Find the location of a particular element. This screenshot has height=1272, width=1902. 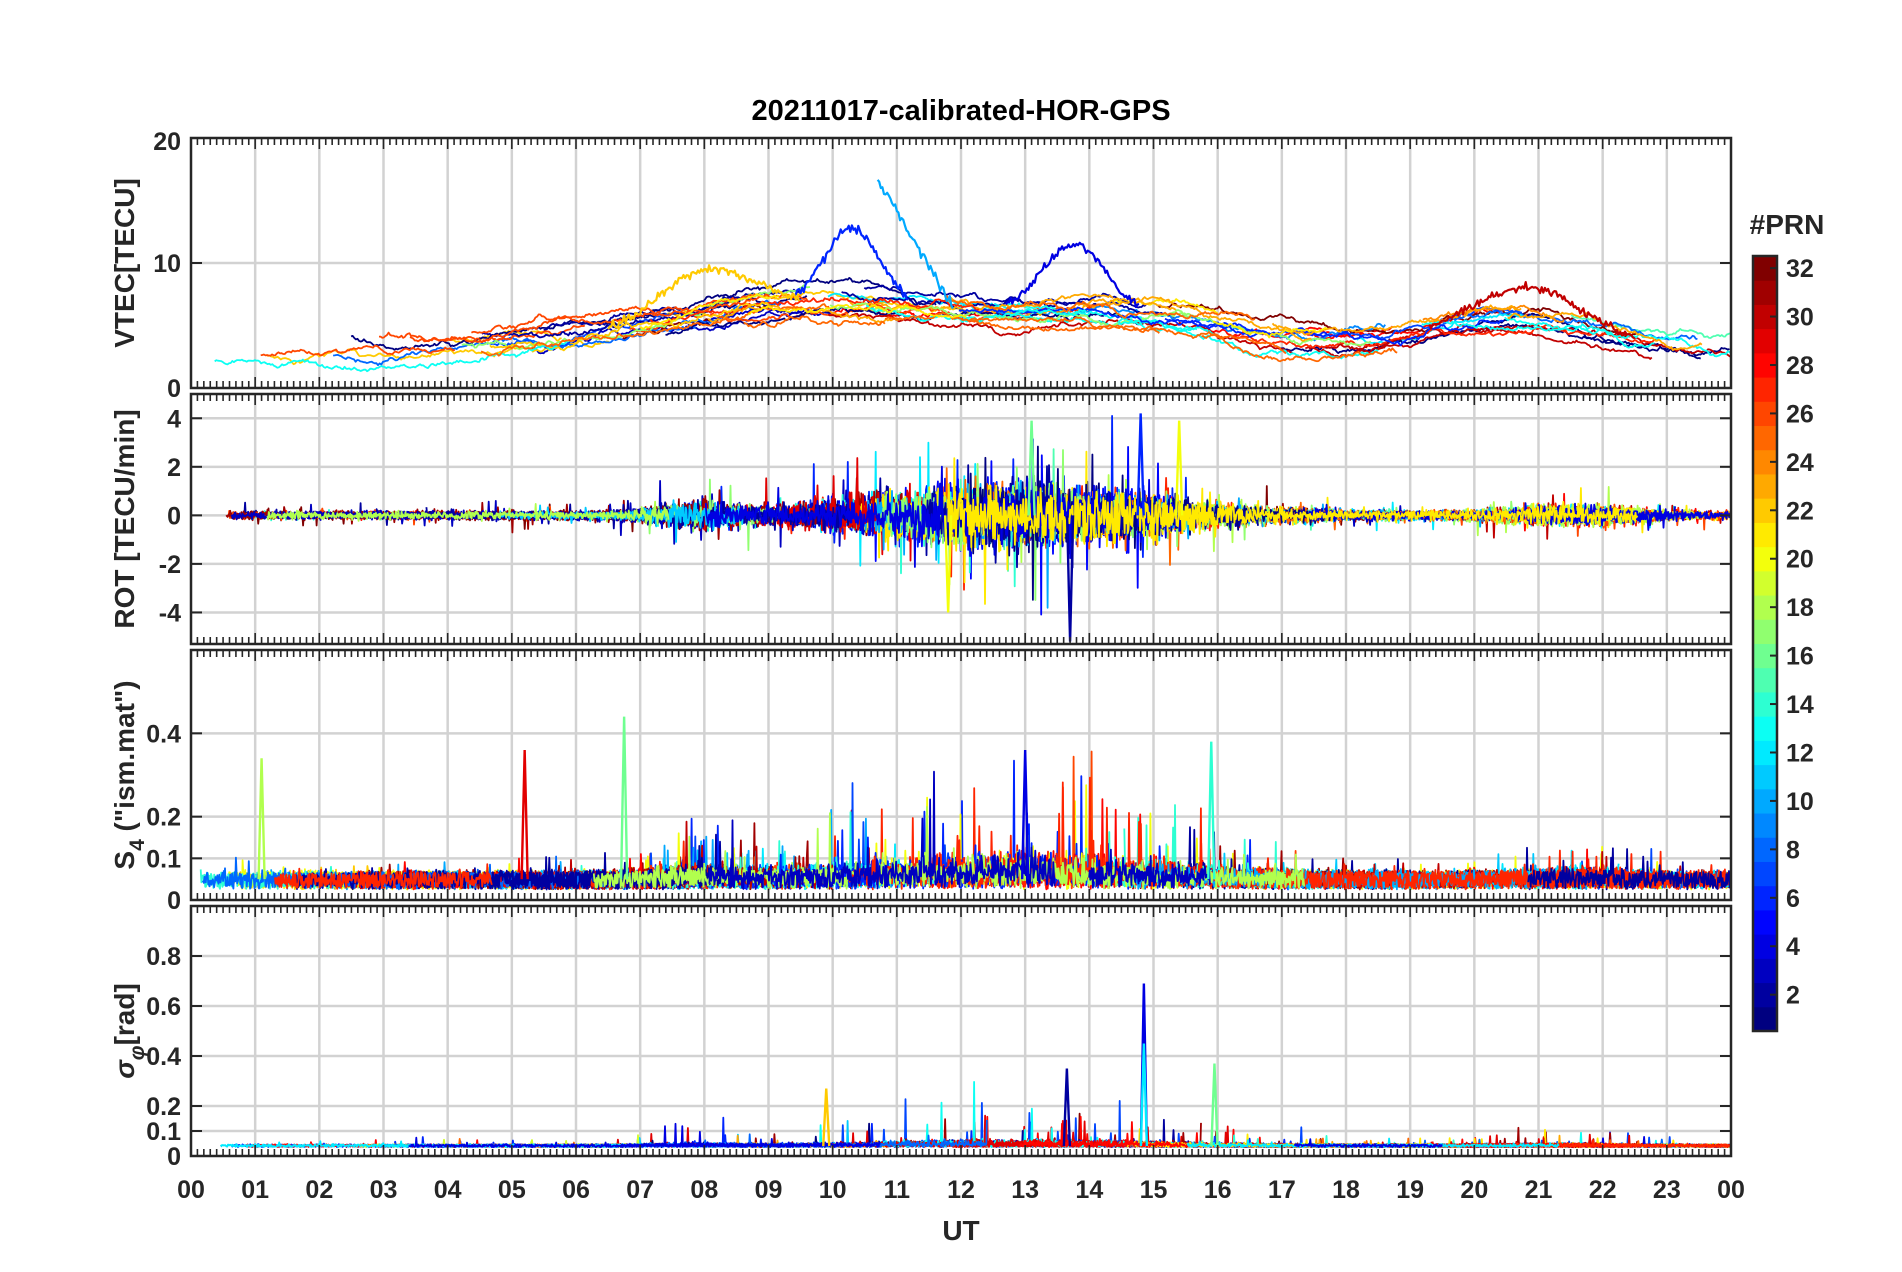

x-tick-label: 19 is located at coordinates (1410, 1190).